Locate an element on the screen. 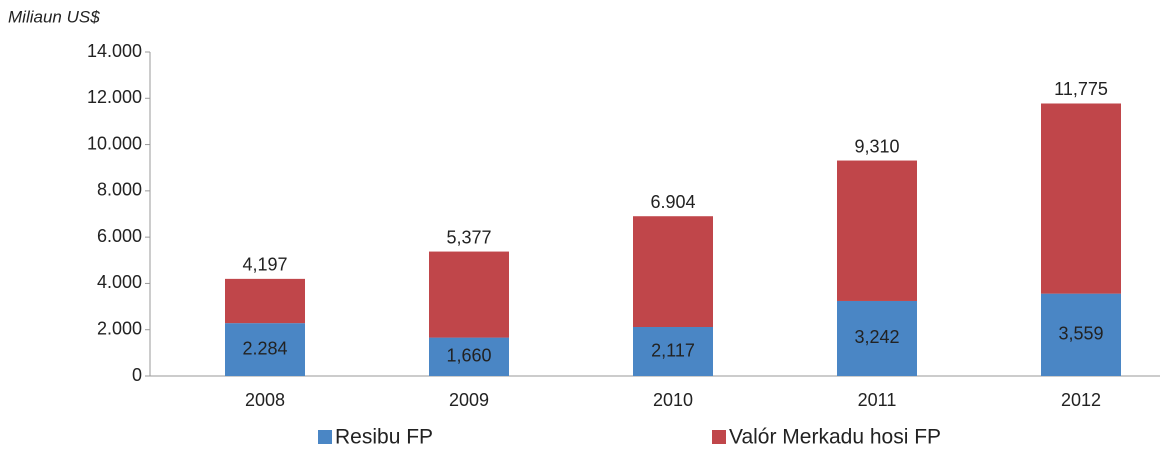 This screenshot has width=1168, height=450. x-tick-label: 2010 is located at coordinates (673, 400).